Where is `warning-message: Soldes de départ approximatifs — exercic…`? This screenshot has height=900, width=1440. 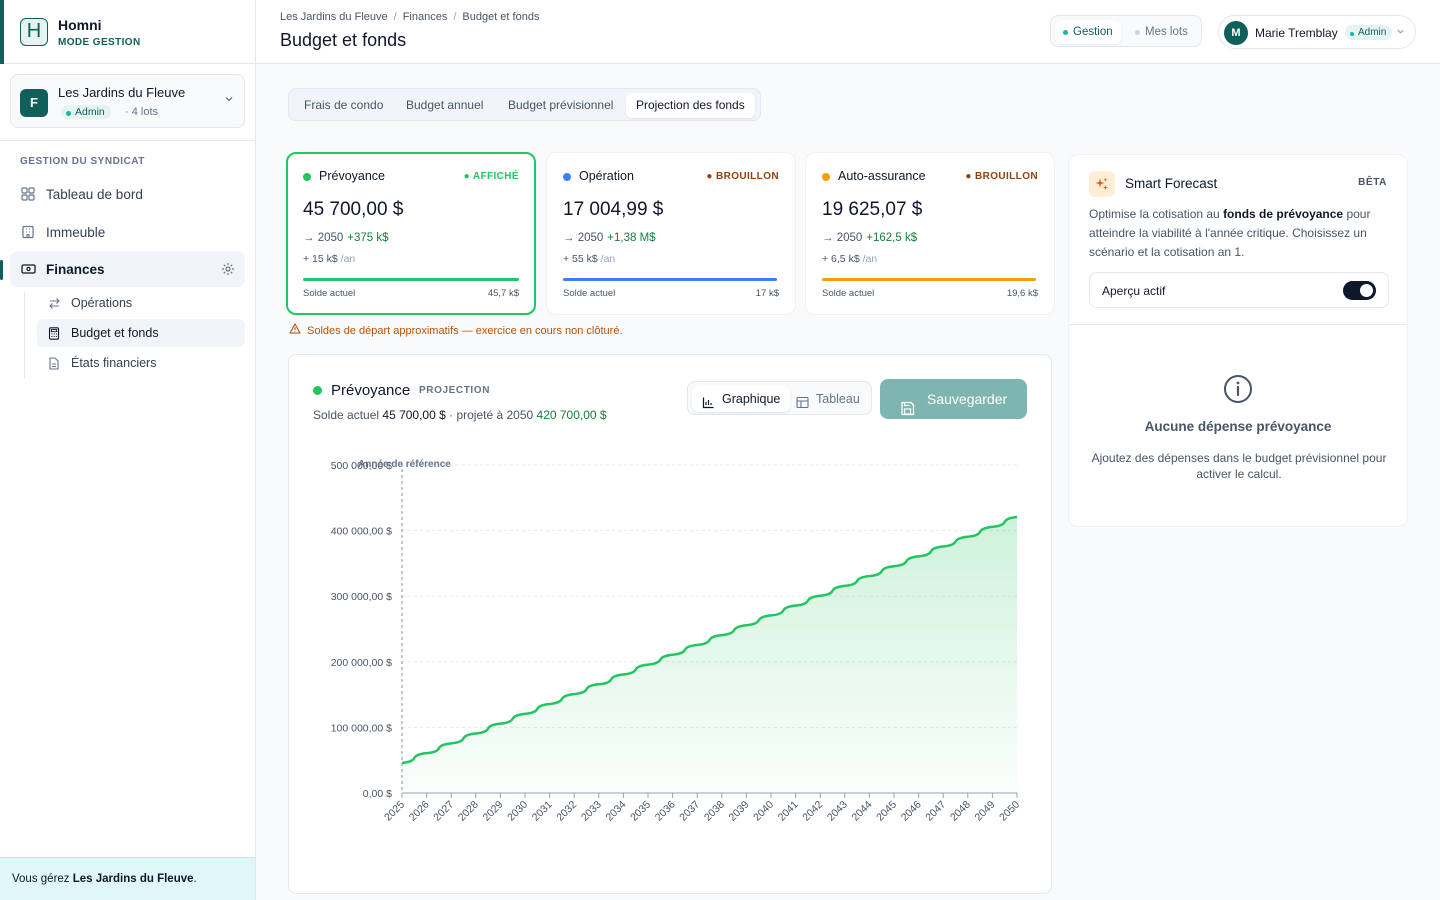 warning-message: Soldes de départ approximatifs — exercic… is located at coordinates (456, 330).